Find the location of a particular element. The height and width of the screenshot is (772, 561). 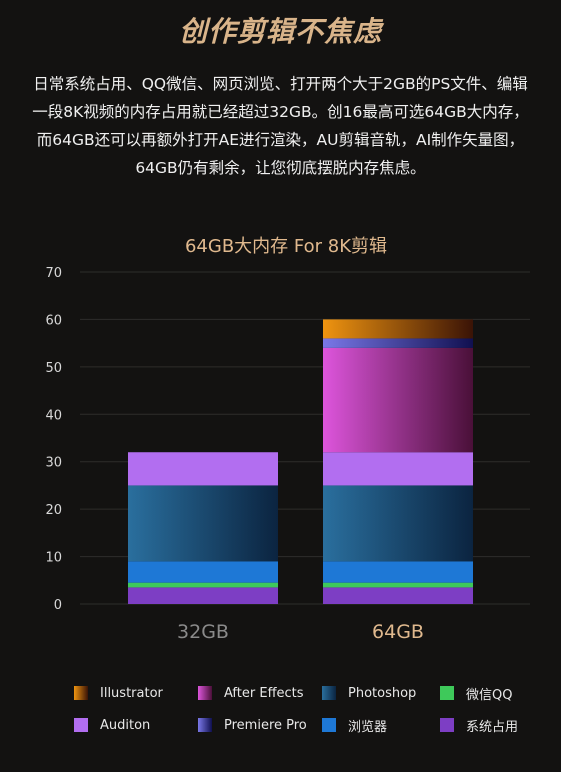

legend-item: Premiere Pro is located at coordinates (260, 725).